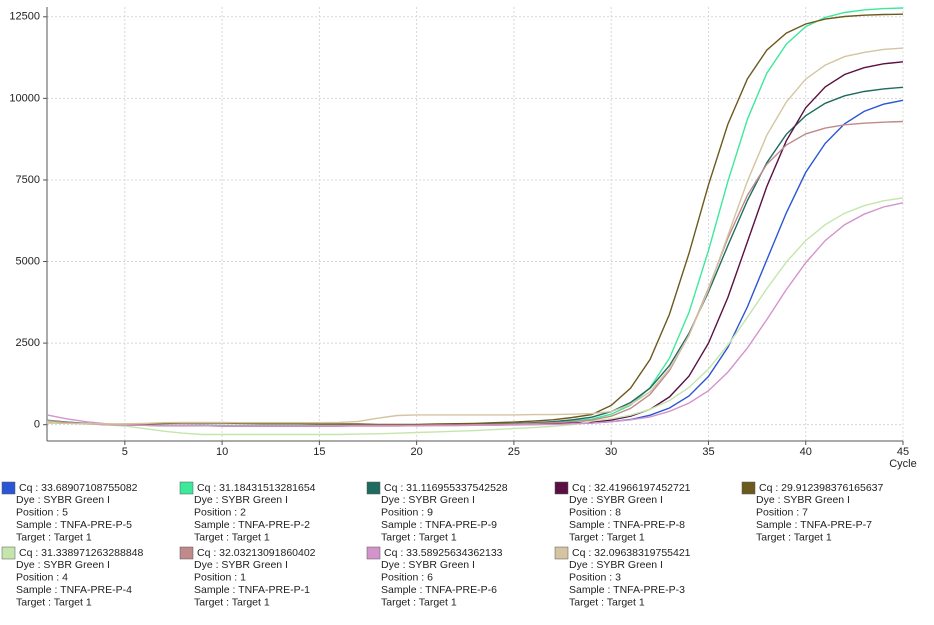  I want to click on legend-sample: Sample : TNFA-PRE-P-3, so click(627, 590).